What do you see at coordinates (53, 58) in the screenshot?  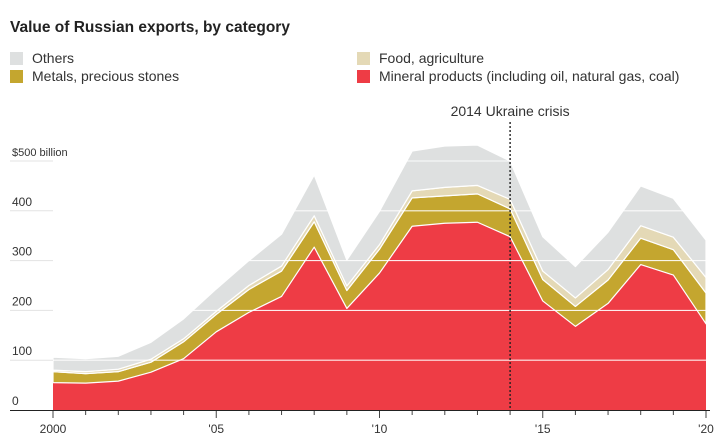 I see `legend-label-others: Others` at bounding box center [53, 58].